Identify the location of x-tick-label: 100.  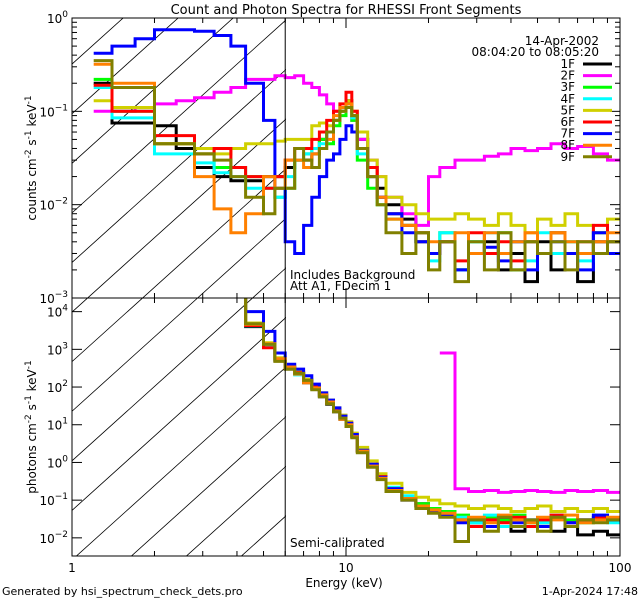
(620, 568).